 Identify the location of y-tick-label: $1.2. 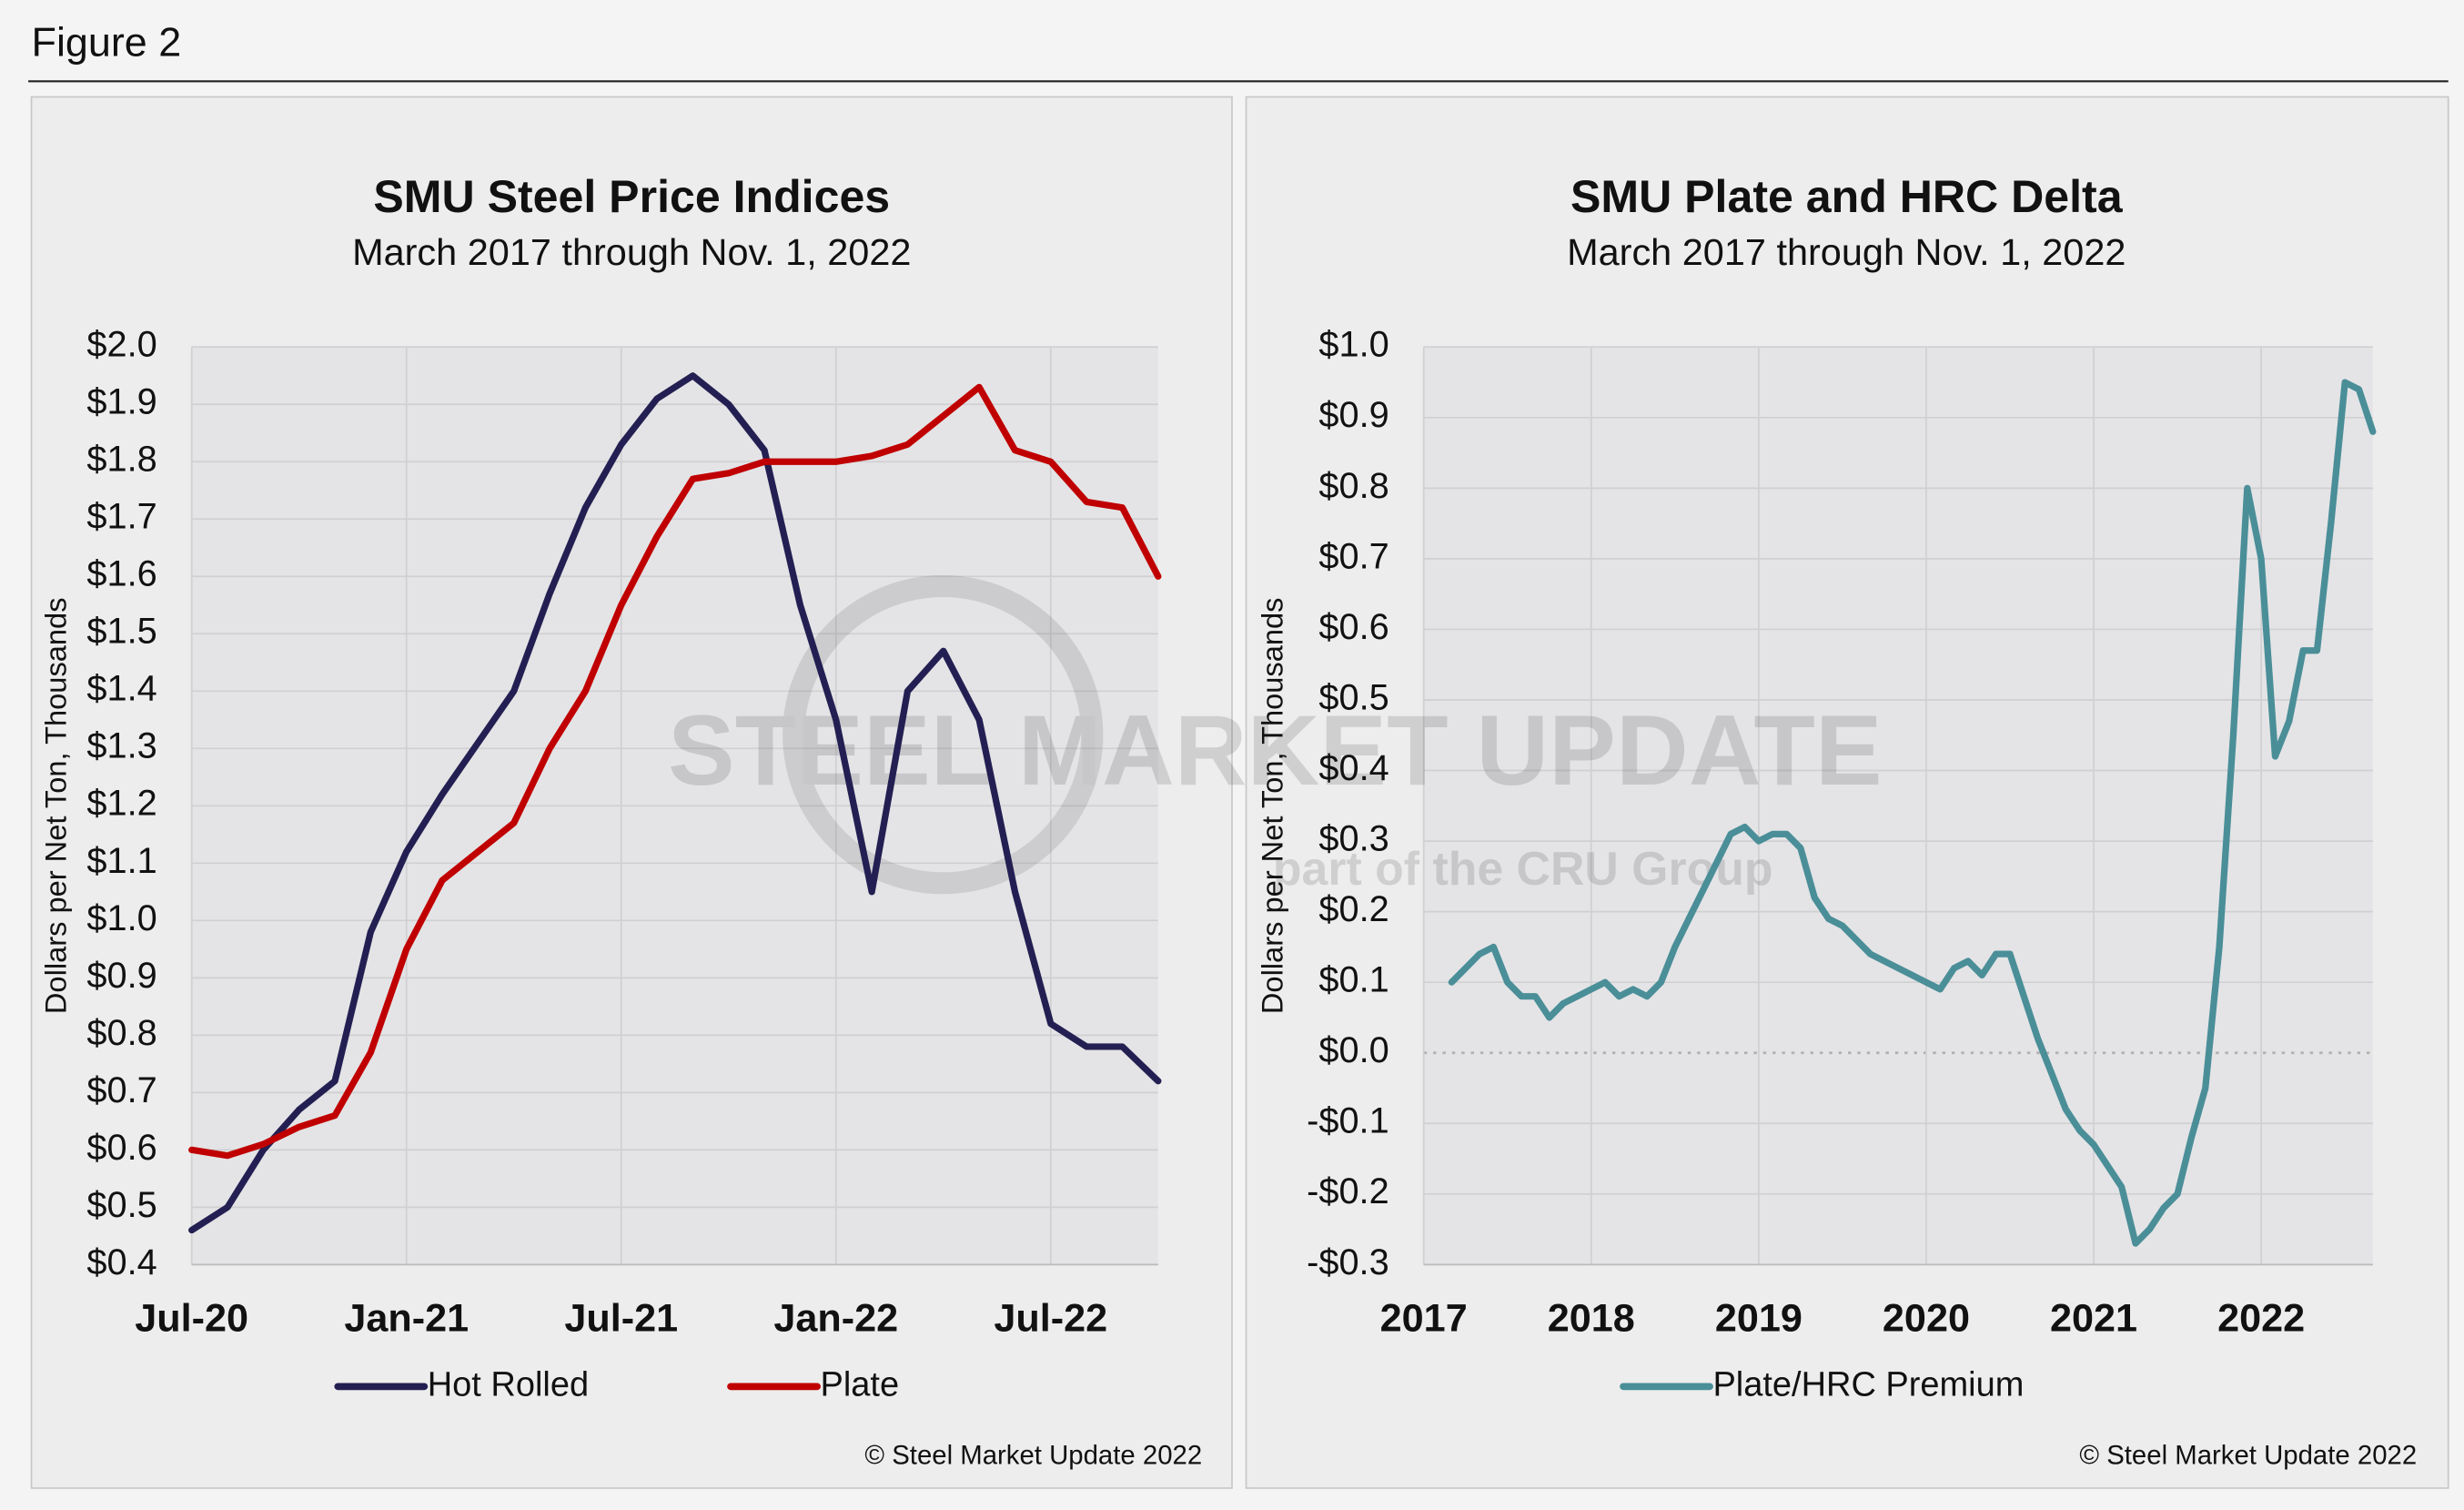
(121, 804).